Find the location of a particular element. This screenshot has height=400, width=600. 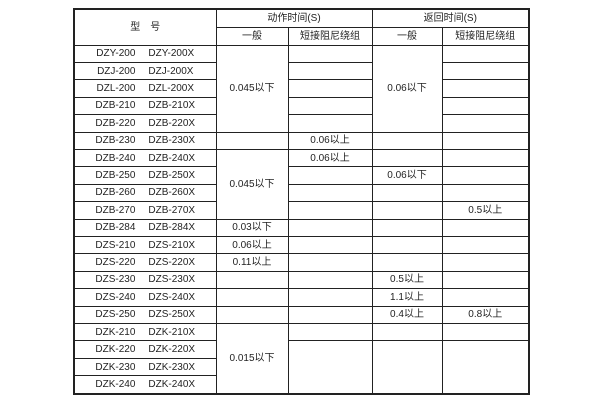

table-row: DZB-210 DZB-210X is located at coordinates (301, 106).